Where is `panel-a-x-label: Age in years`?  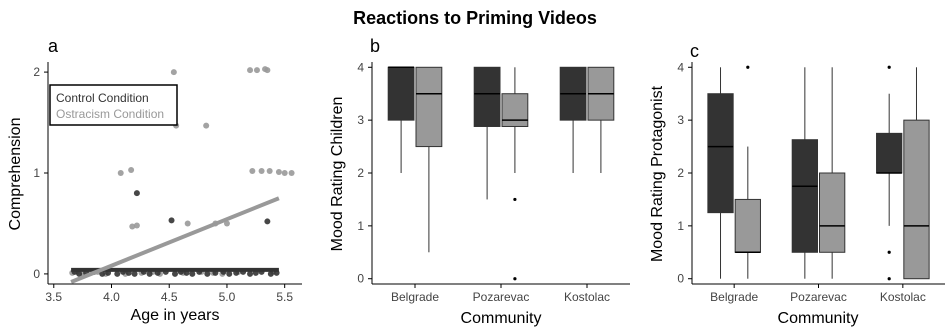
panel-a-x-label: Age in years is located at coordinates (175, 315).